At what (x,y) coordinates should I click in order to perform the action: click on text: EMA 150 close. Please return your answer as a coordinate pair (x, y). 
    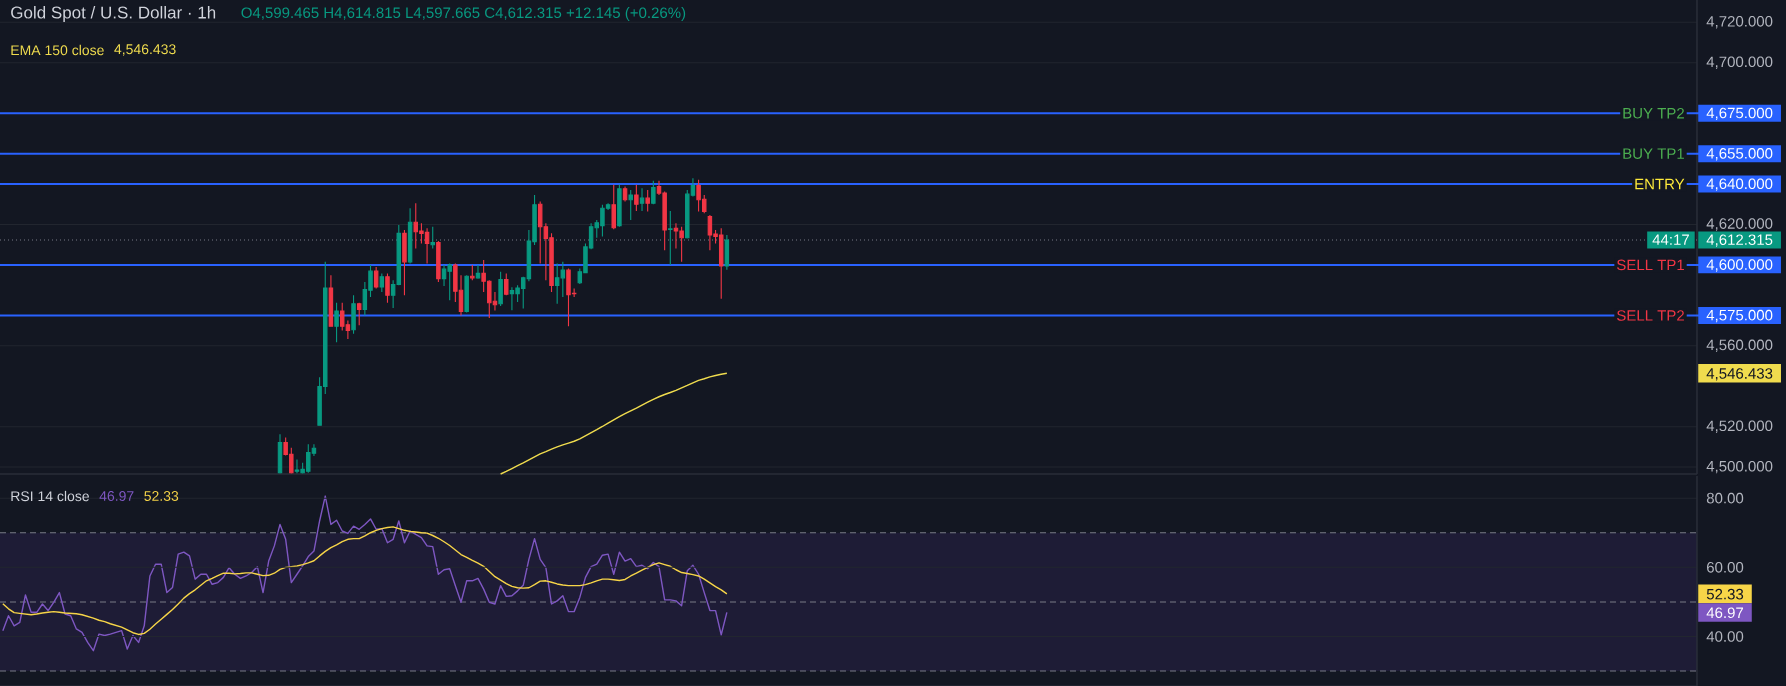
    Looking at the image, I should click on (57, 50).